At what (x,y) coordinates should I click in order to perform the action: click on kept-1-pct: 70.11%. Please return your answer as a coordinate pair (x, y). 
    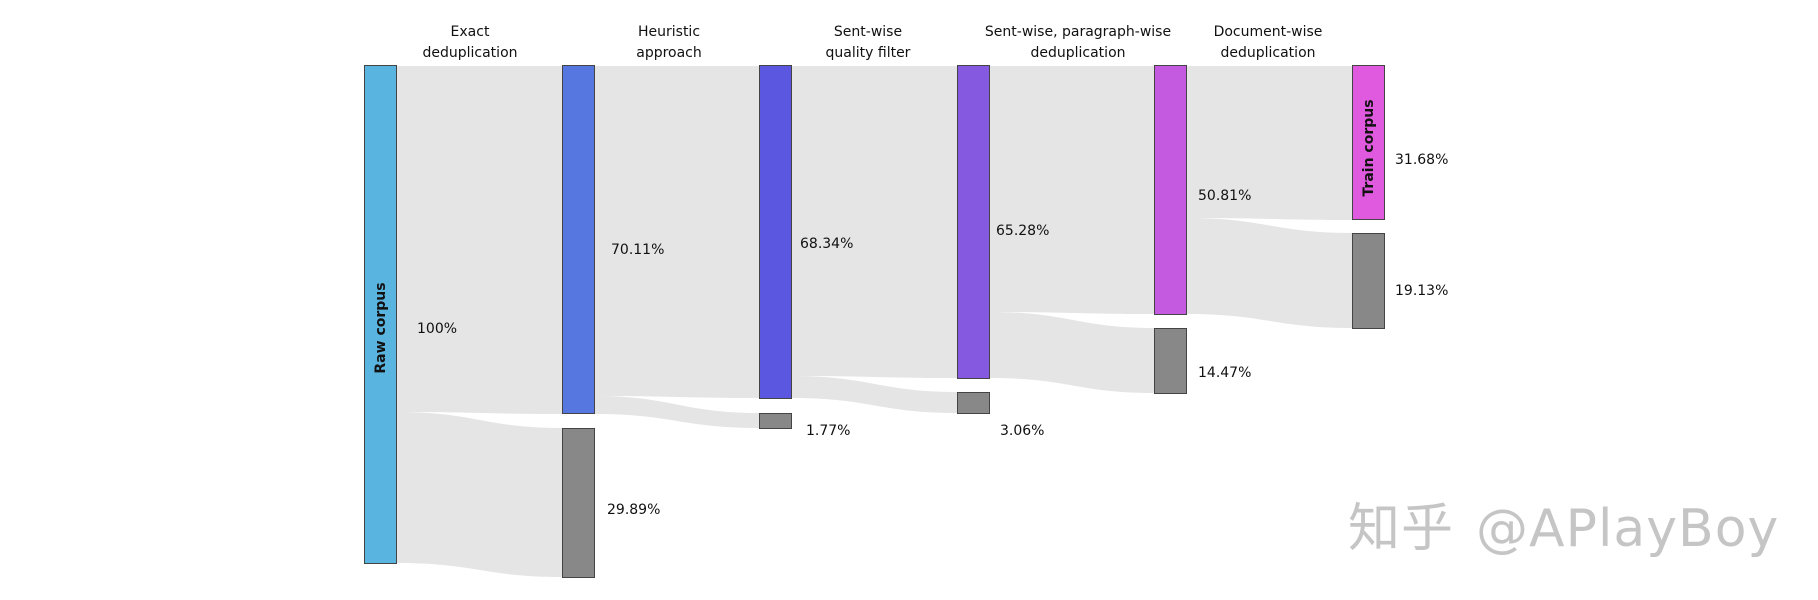
    Looking at the image, I should click on (637, 250).